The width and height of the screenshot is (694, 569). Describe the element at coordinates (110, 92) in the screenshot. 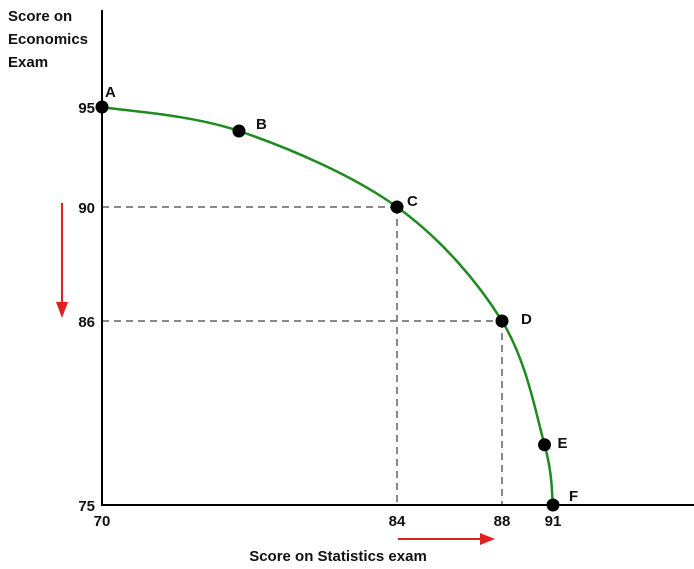

I see `point-label-a: A` at that location.